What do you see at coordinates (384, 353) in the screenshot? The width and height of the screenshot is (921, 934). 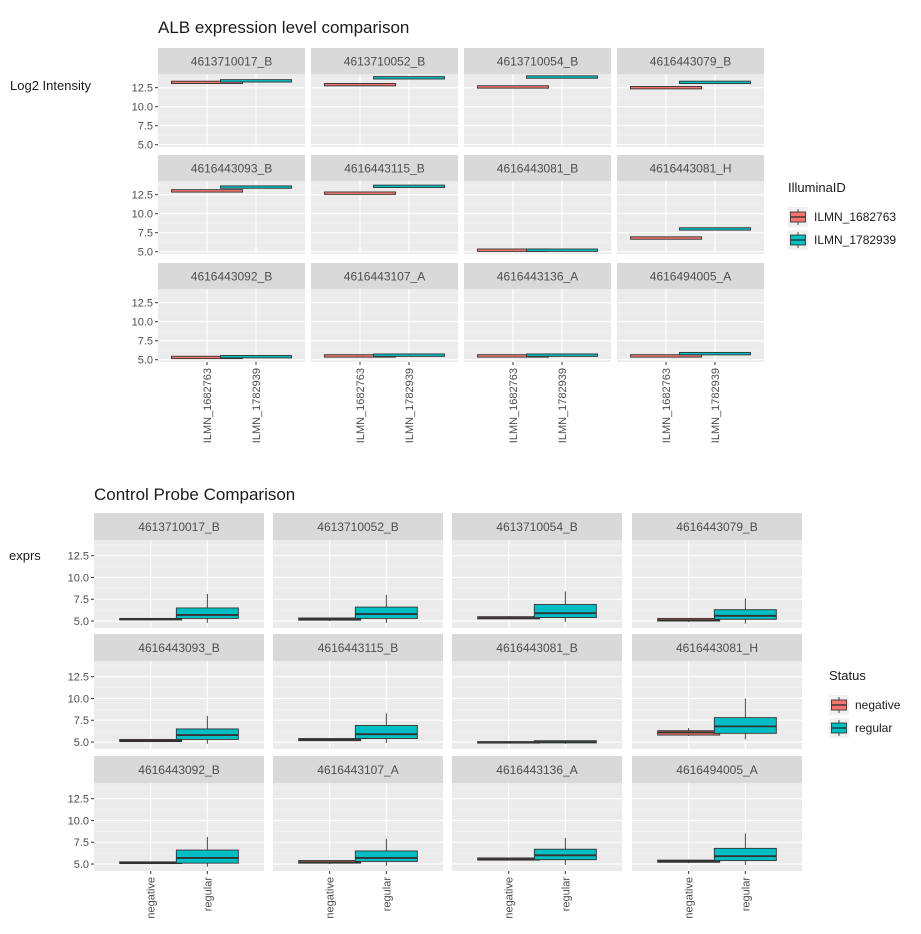 I see `facet-panel: 4616443107_A ILMN_1682763 ILMN_1782939` at bounding box center [384, 353].